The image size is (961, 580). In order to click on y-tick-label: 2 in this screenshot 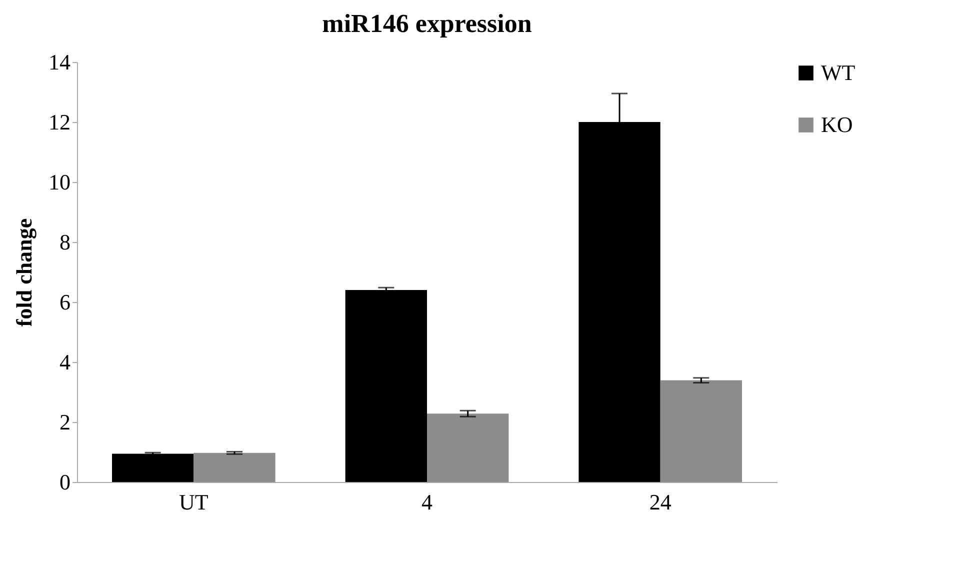, I will do `click(65, 422)`.